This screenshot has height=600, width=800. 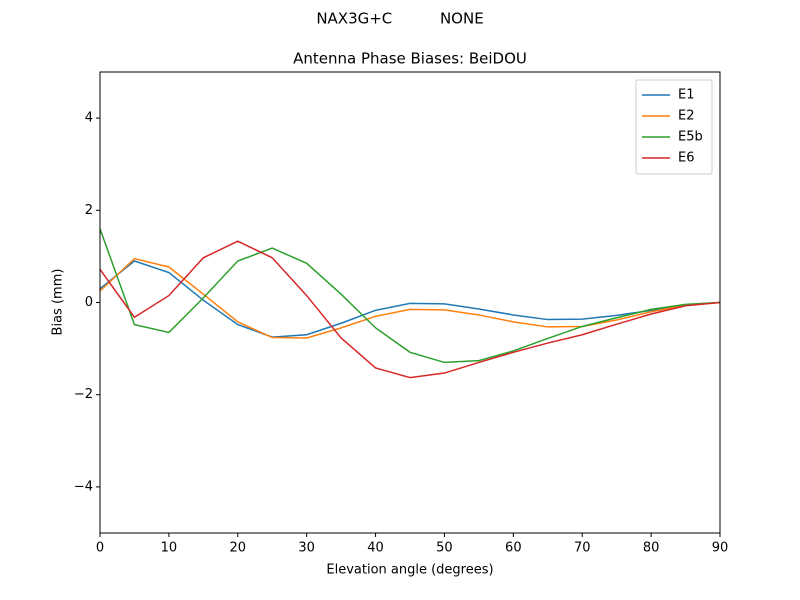 I want to click on y-tick-label: 0, so click(x=89, y=302).